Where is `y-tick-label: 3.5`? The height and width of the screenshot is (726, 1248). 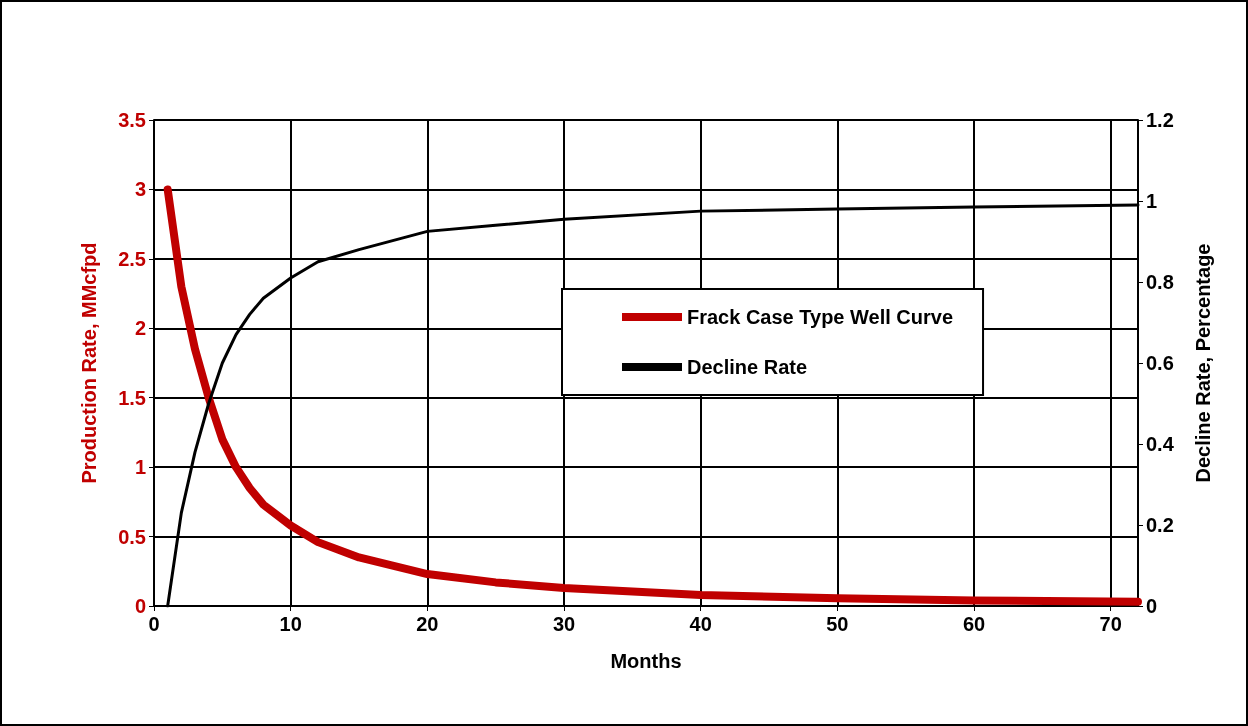 y-tick-label: 3.5 is located at coordinates (132, 120).